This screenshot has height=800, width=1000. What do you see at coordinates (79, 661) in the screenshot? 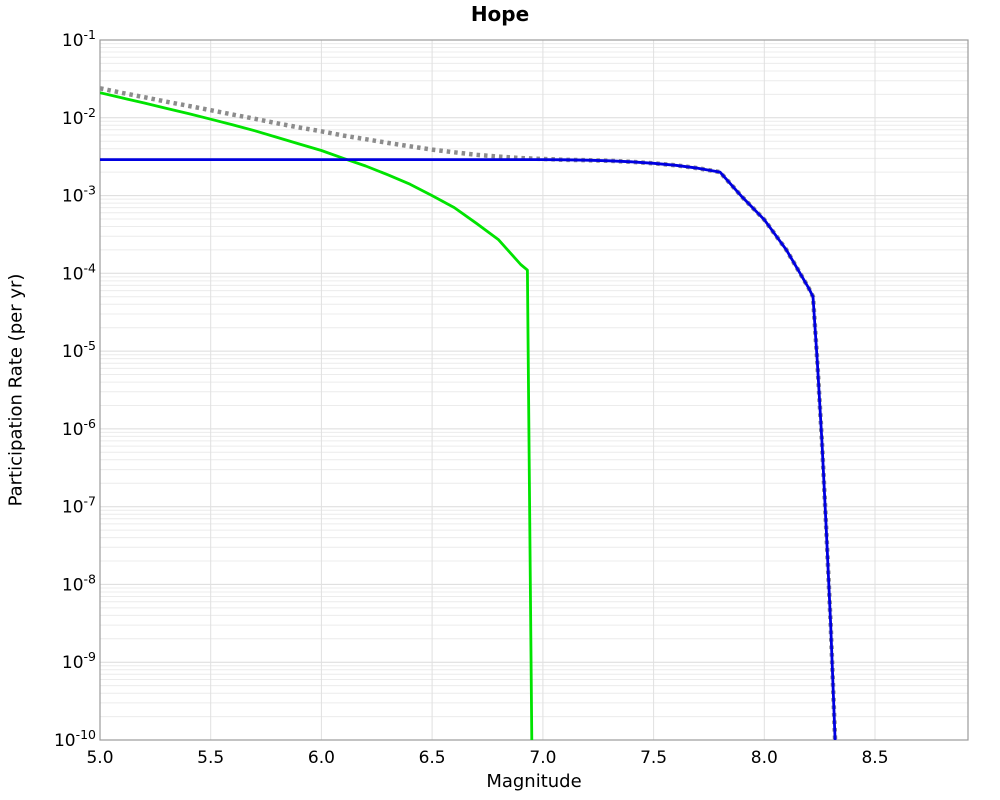
I see `y-tick-label: 10⁻⁹` at bounding box center [79, 661].